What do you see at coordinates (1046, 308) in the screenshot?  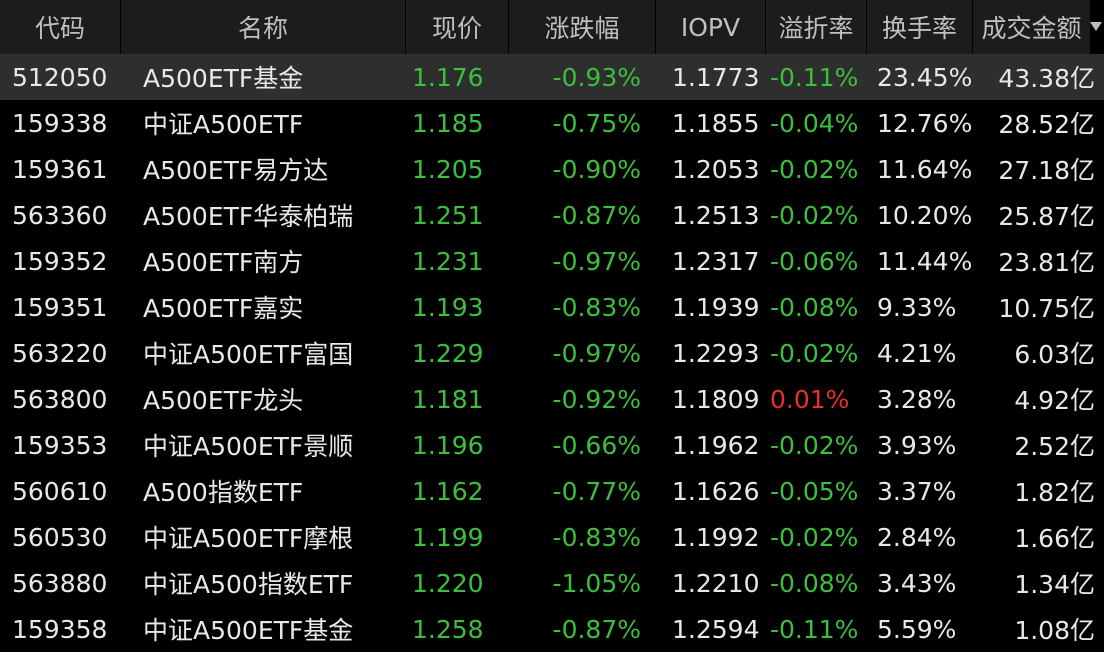 I see `amount-cell: 10.75亿` at bounding box center [1046, 308].